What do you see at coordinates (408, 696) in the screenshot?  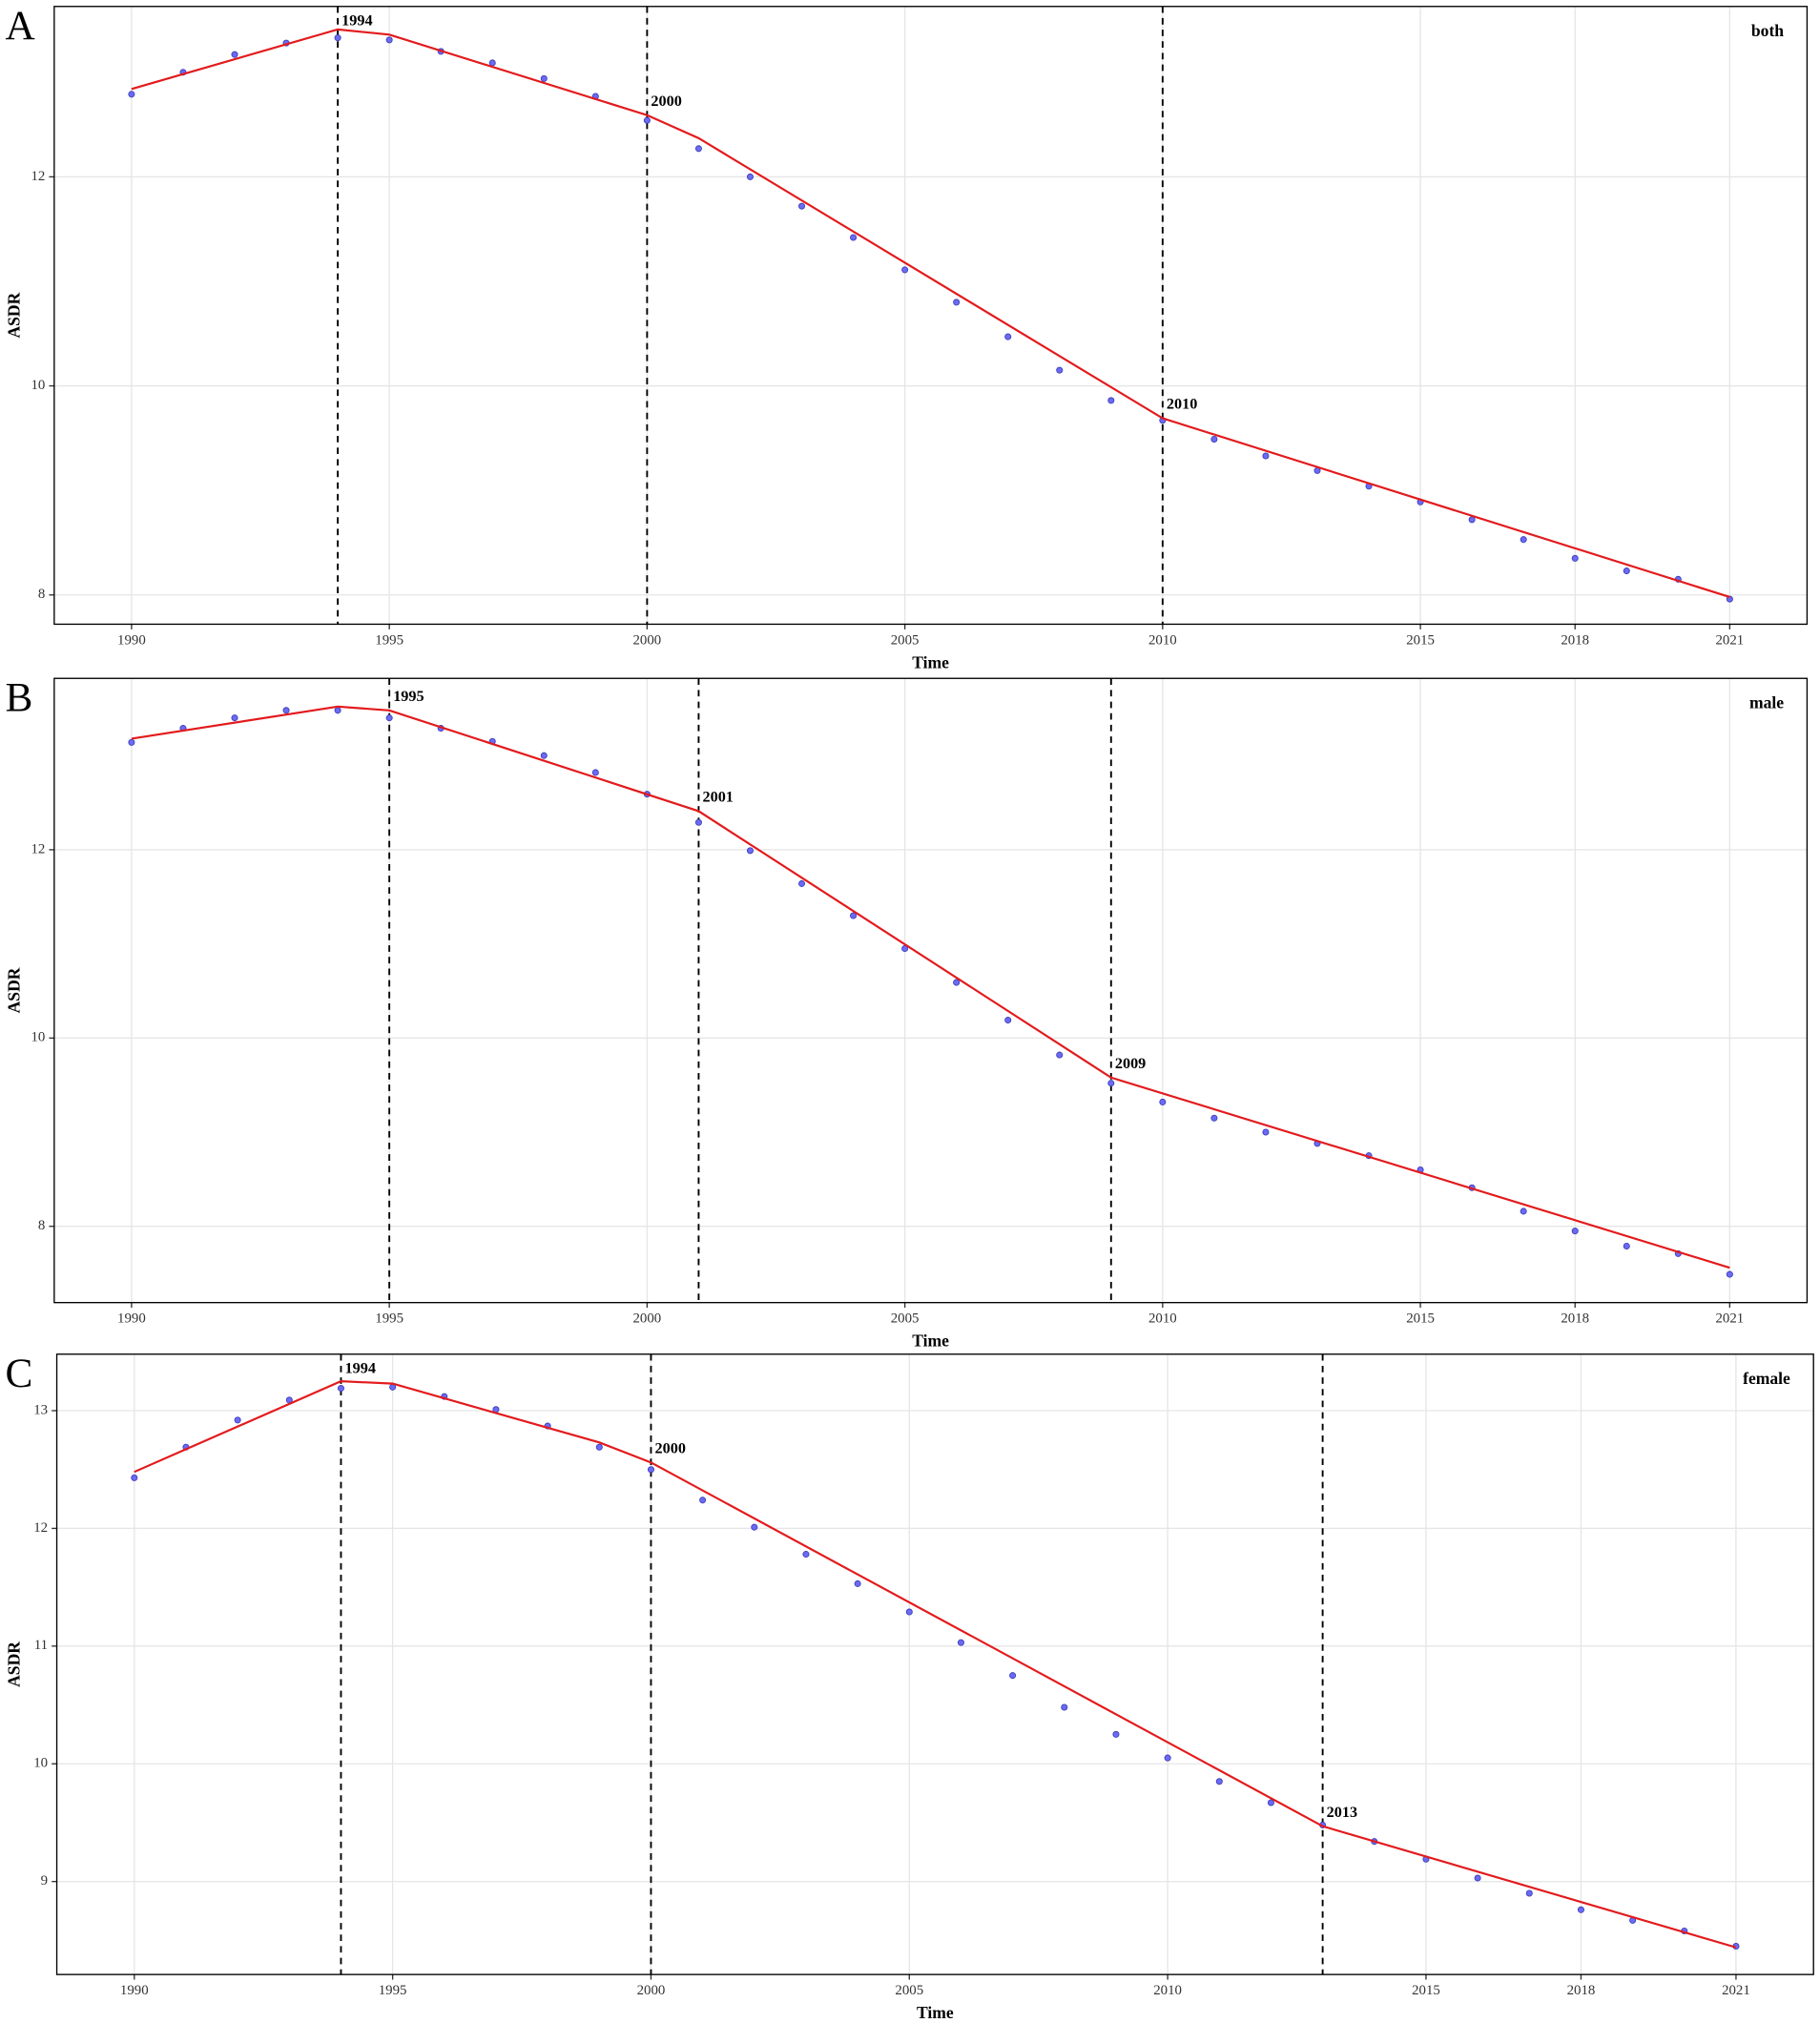 I see `joinpoint-label: 1995` at bounding box center [408, 696].